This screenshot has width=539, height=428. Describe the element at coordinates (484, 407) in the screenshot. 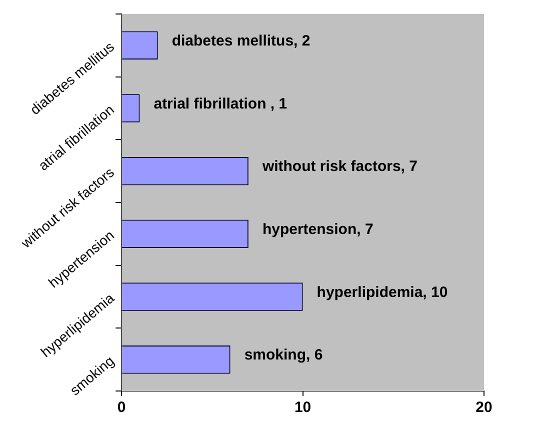

I see `x-tick-label: 20` at that location.